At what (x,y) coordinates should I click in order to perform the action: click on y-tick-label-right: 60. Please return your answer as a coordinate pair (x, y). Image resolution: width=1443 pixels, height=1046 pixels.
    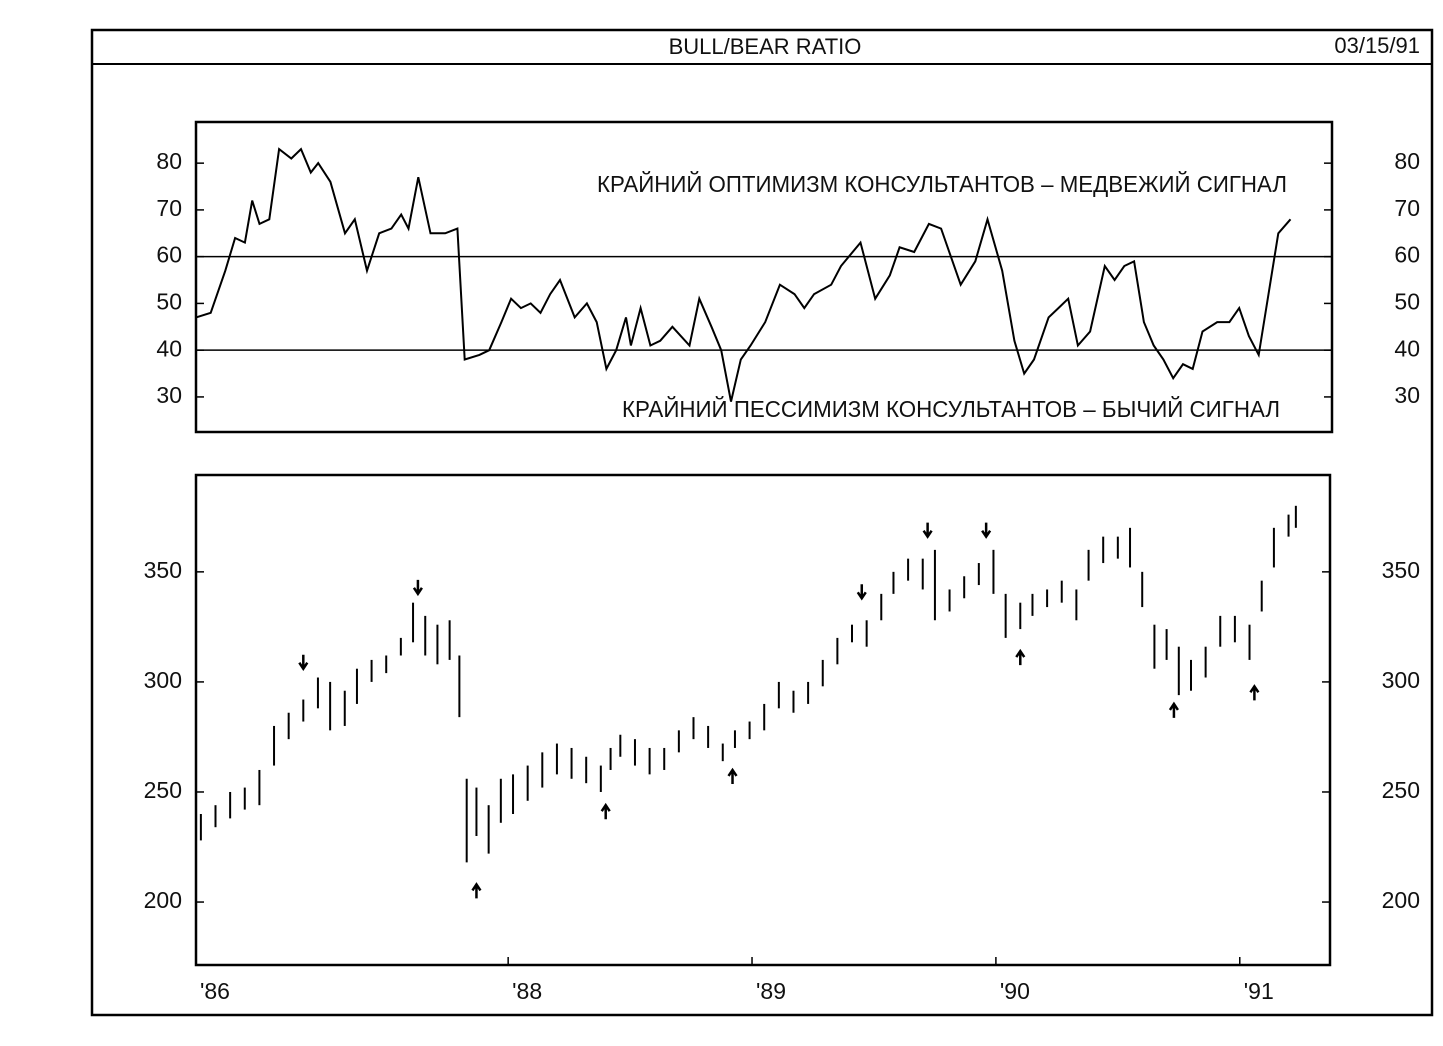
    Looking at the image, I should click on (1407, 255).